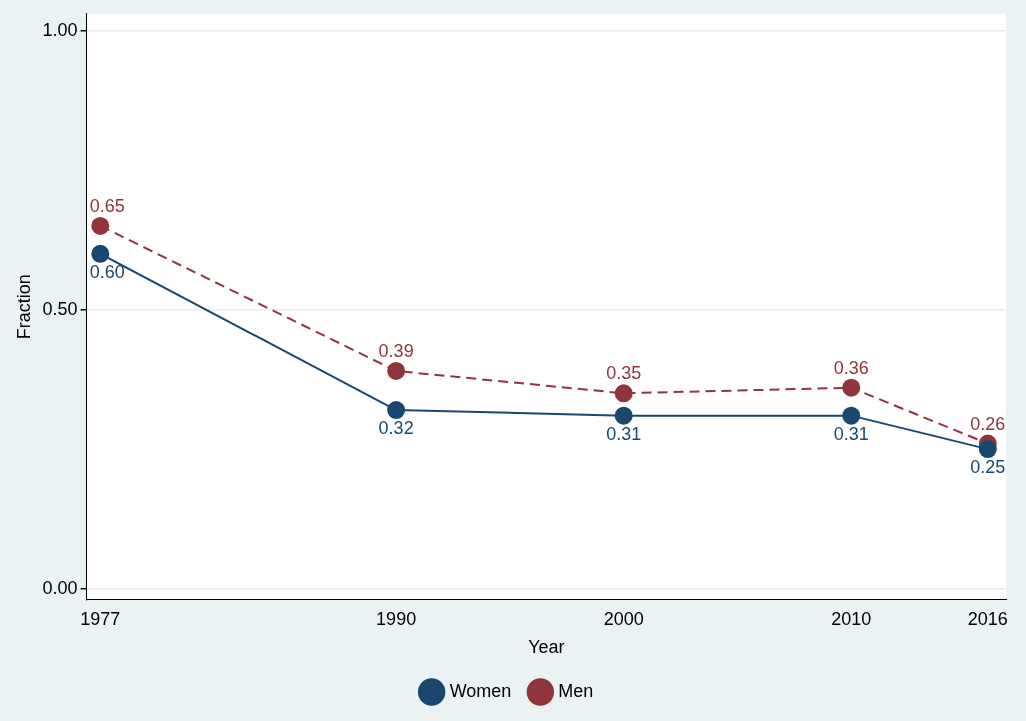 The width and height of the screenshot is (1026, 721). Describe the element at coordinates (851, 367) in the screenshot. I see `data-label: 0.36` at that location.